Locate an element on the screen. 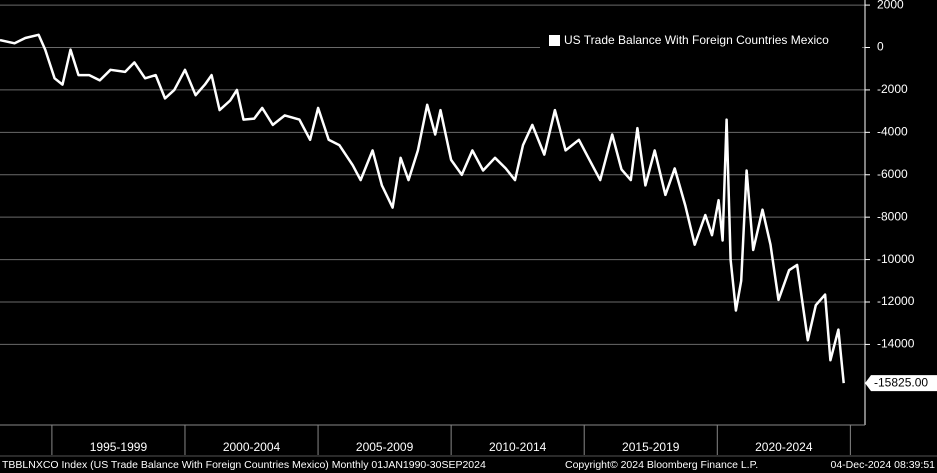  legend-box is located at coordinates (701, 40).